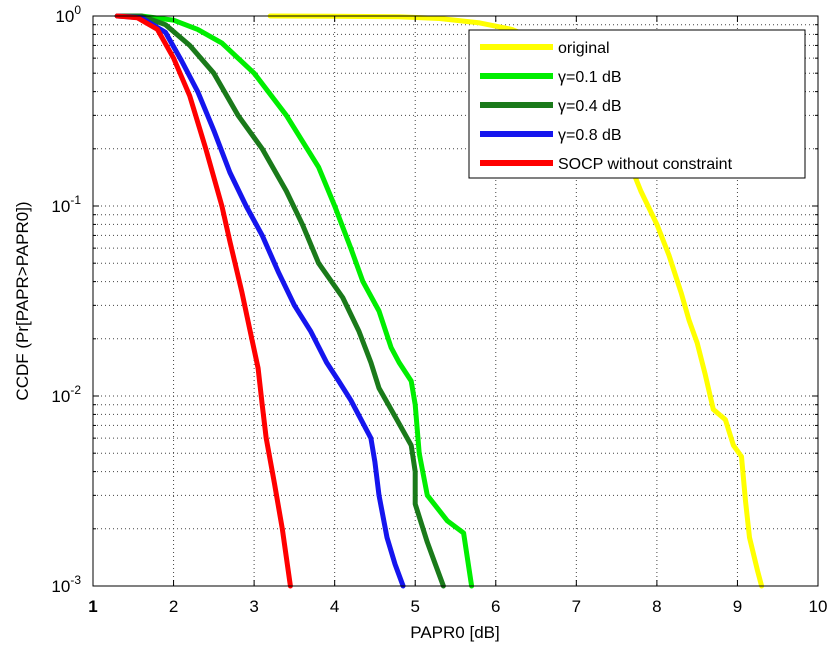 The width and height of the screenshot is (833, 648). I want to click on x-tick-label: 3, so click(253, 606).